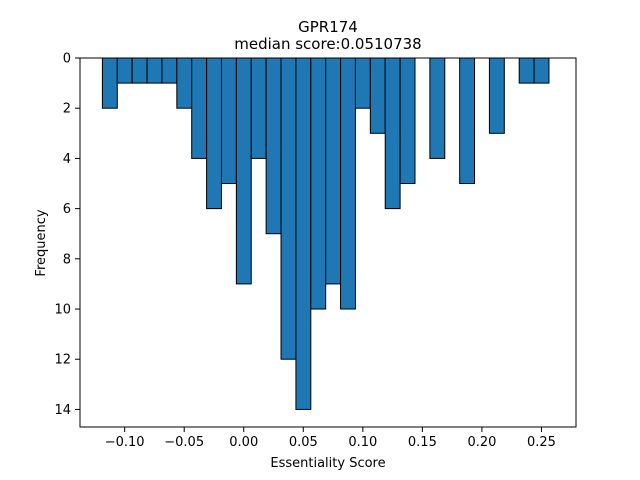 This screenshot has height=480, width=640. Describe the element at coordinates (62, 310) in the screenshot. I see `y-tick-label: 10` at that location.